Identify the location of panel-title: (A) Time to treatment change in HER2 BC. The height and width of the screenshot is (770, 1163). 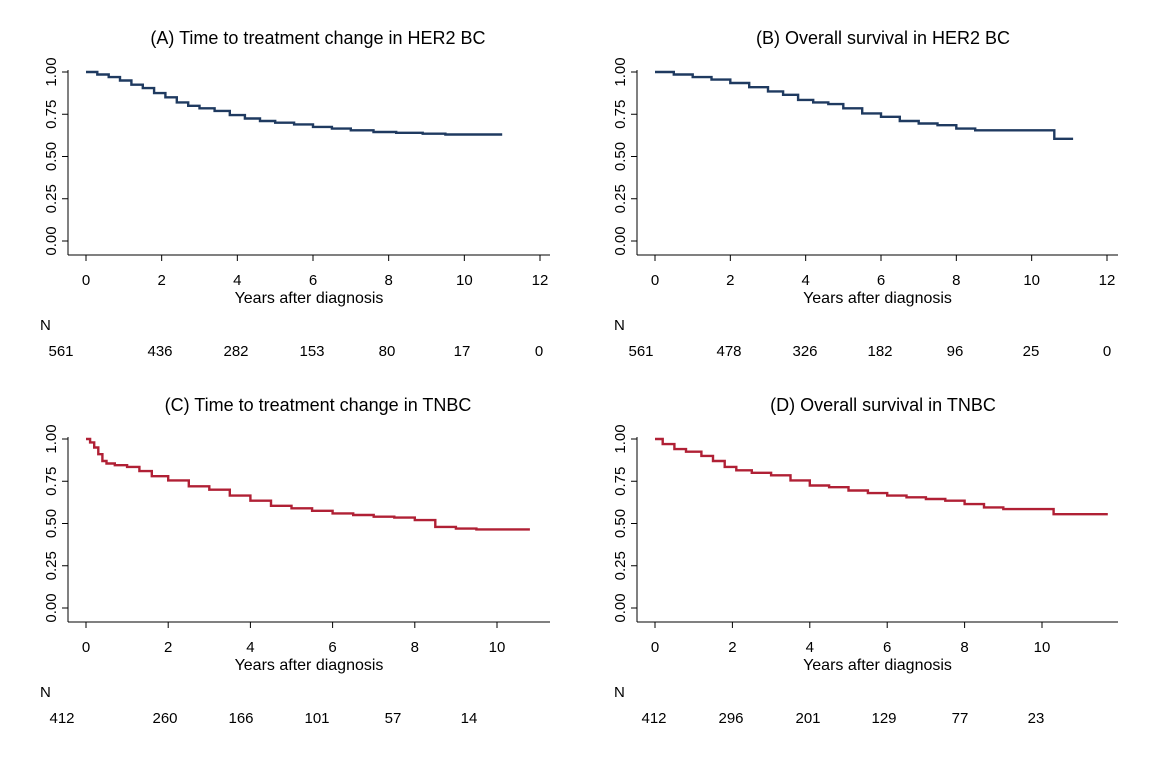
(317, 38).